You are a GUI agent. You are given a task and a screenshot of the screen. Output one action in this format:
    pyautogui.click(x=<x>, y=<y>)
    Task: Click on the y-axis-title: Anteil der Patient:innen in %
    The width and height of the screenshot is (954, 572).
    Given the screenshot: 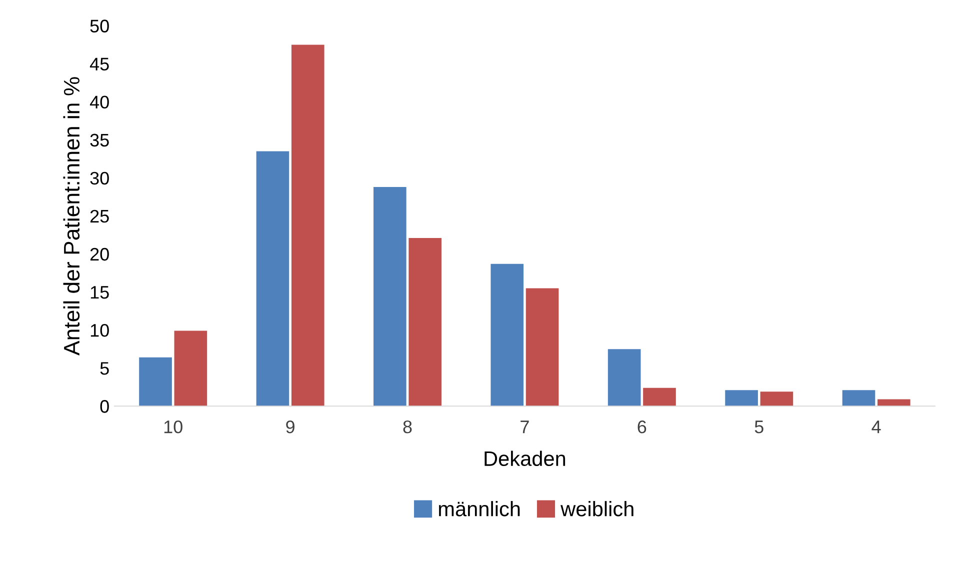 What is the action you would take?
    pyautogui.click(x=71, y=216)
    